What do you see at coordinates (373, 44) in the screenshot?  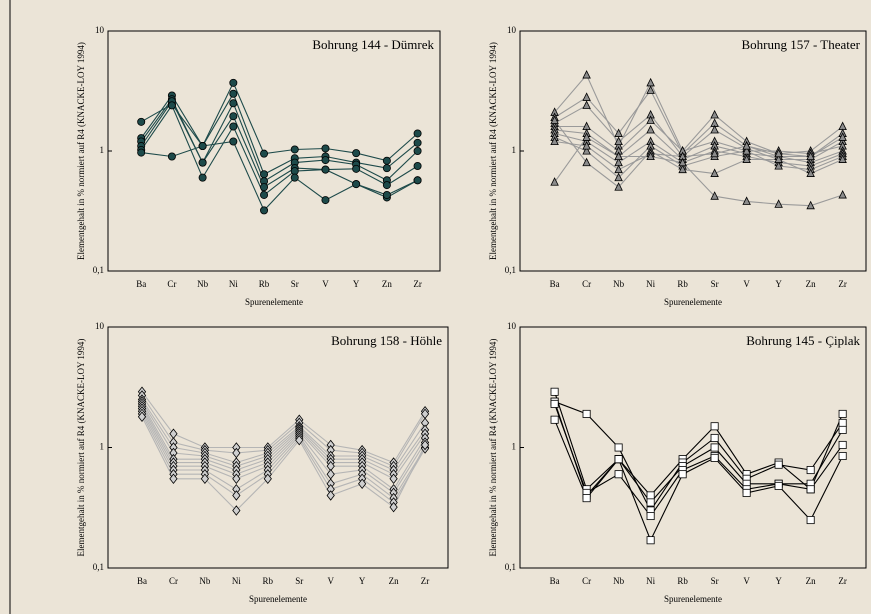 I see `chart-title: Bohrung 144 - Dümrek` at bounding box center [373, 44].